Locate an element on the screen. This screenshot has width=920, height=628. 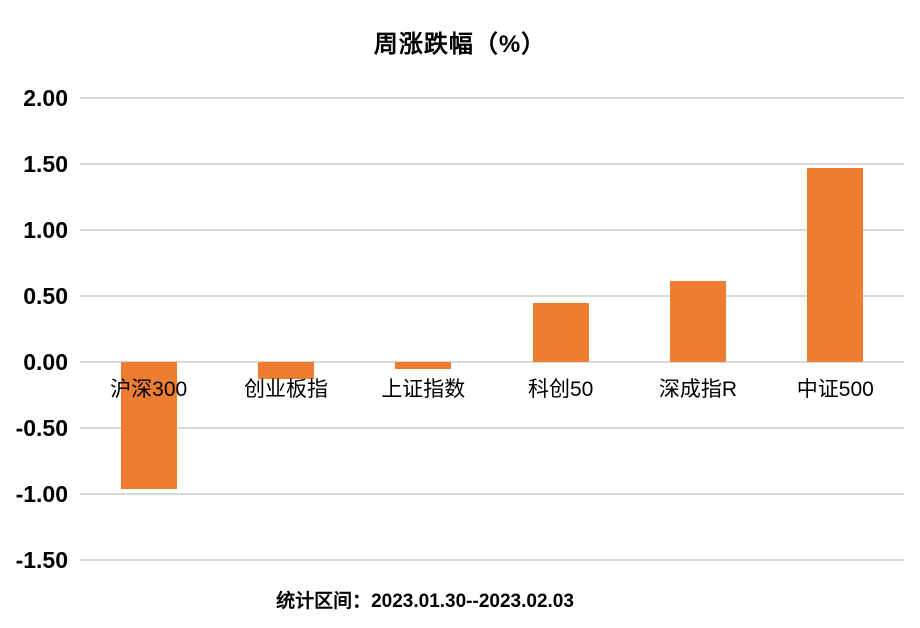
bar-沪深300 is located at coordinates (148, 425).